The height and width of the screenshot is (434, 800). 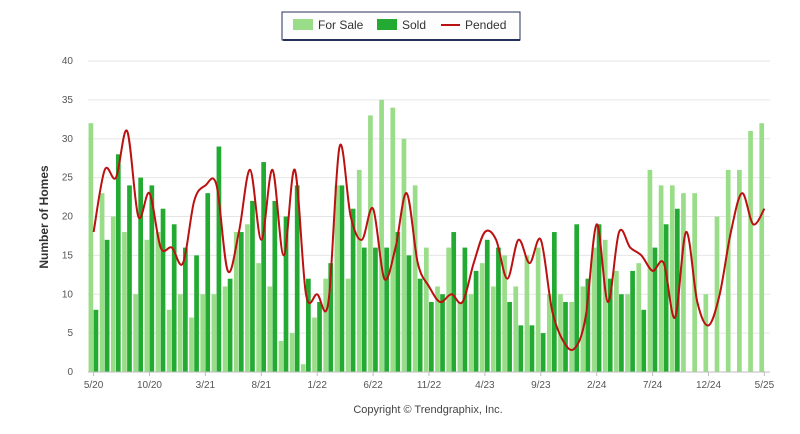 I want to click on legend-box, so click(x=401, y=26).